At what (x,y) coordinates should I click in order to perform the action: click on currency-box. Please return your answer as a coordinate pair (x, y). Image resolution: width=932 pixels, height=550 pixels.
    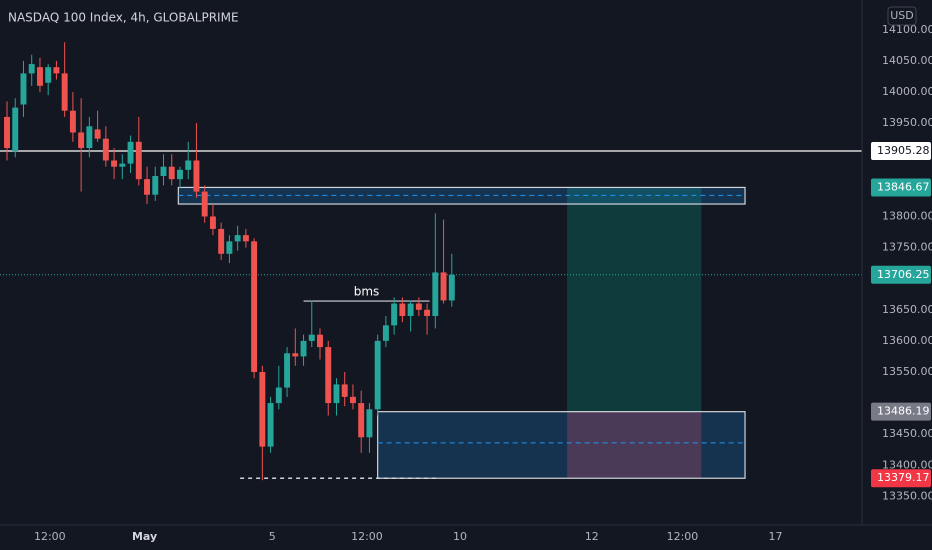
    Looking at the image, I should click on (902, 16).